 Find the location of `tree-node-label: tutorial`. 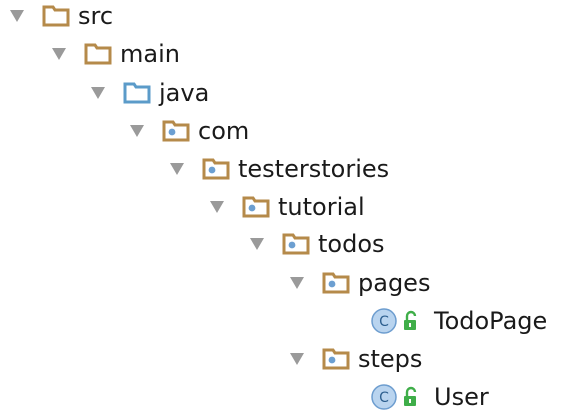

tree-node-label: tutorial is located at coordinates (321, 207).